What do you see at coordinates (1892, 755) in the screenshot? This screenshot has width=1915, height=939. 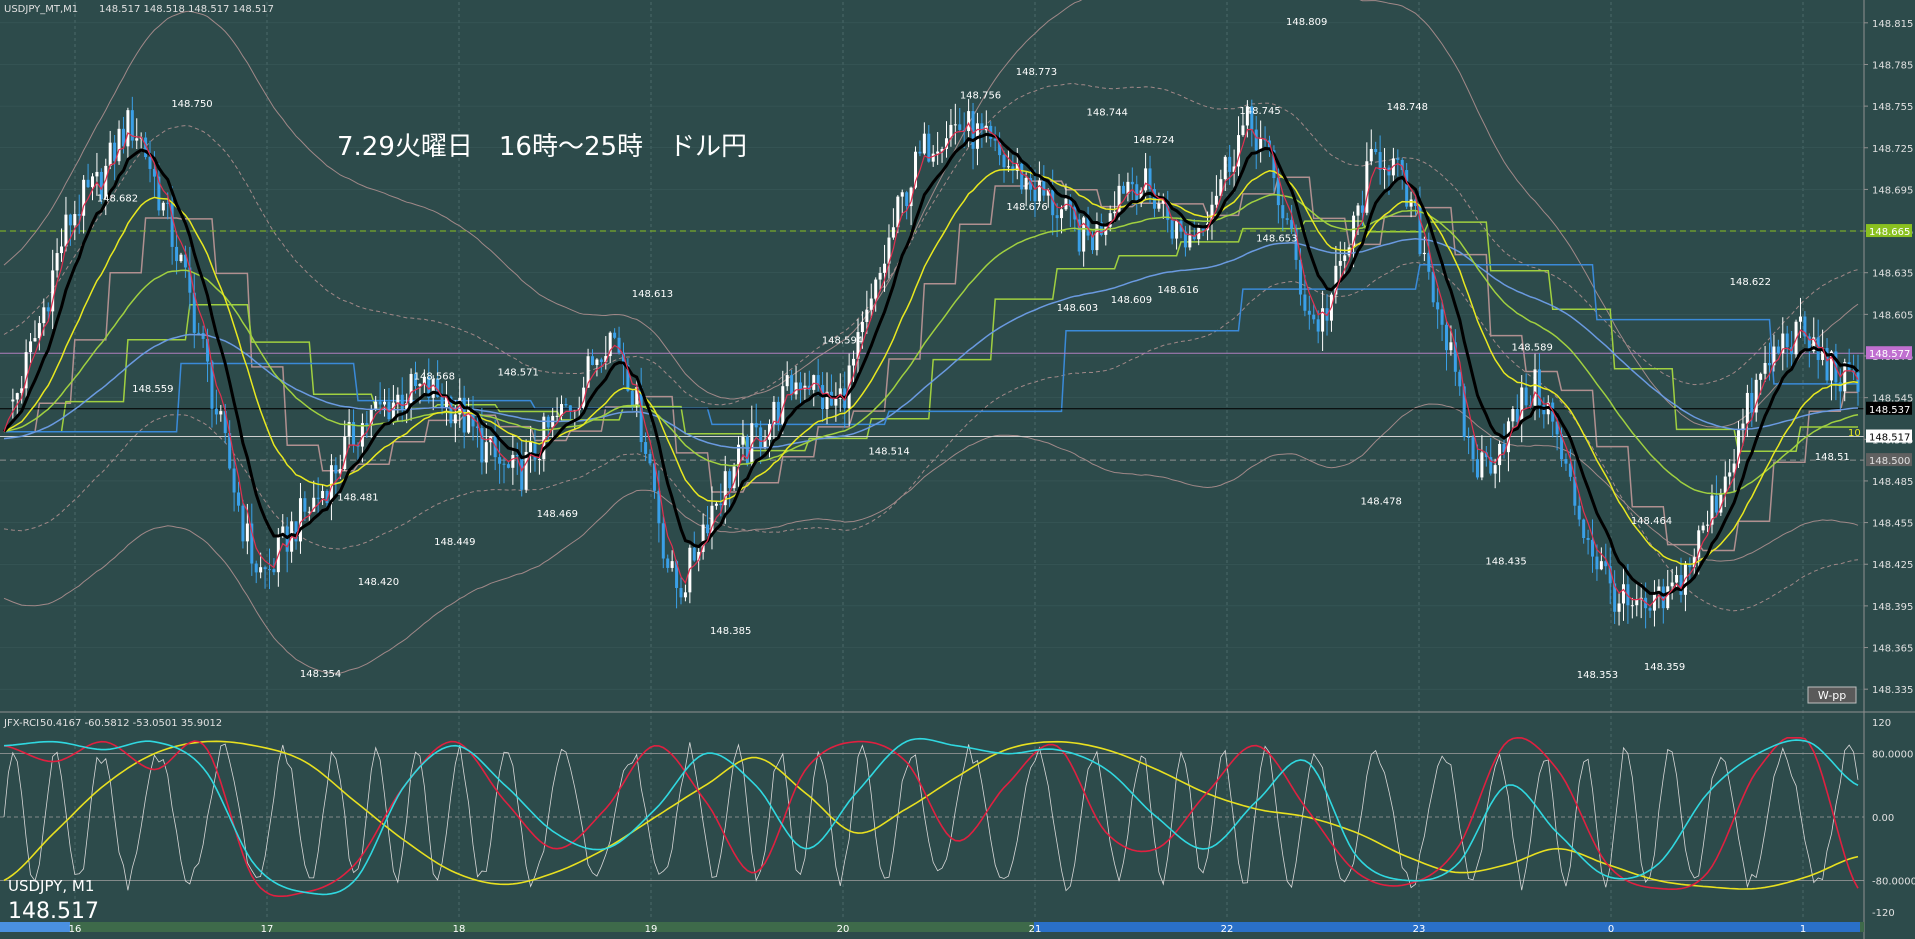 I see `rci-tick-label: 80.0000` at bounding box center [1892, 755].